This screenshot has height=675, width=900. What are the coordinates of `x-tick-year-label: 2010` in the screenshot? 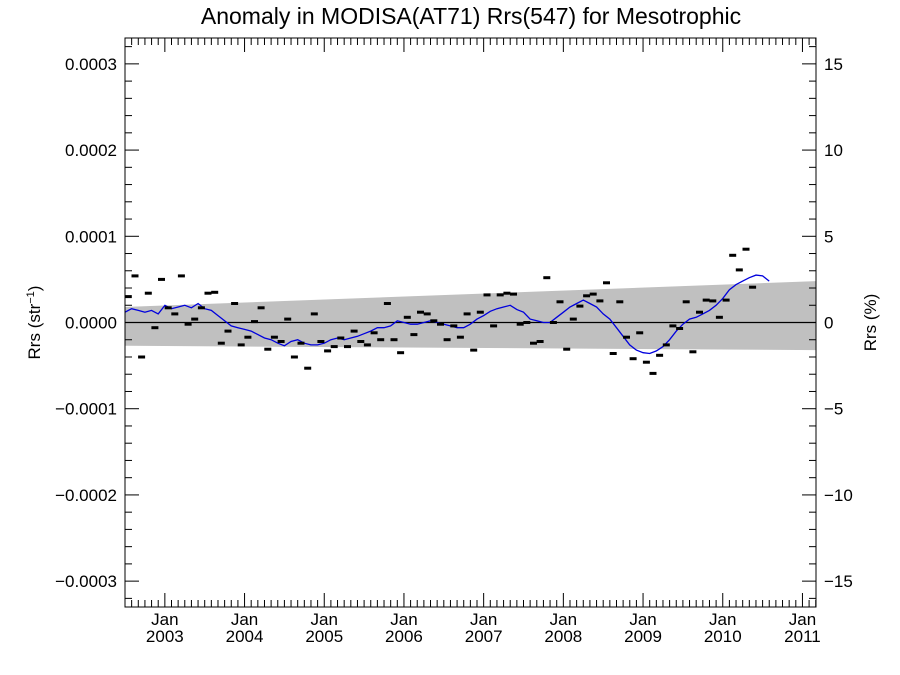 It's located at (723, 636).